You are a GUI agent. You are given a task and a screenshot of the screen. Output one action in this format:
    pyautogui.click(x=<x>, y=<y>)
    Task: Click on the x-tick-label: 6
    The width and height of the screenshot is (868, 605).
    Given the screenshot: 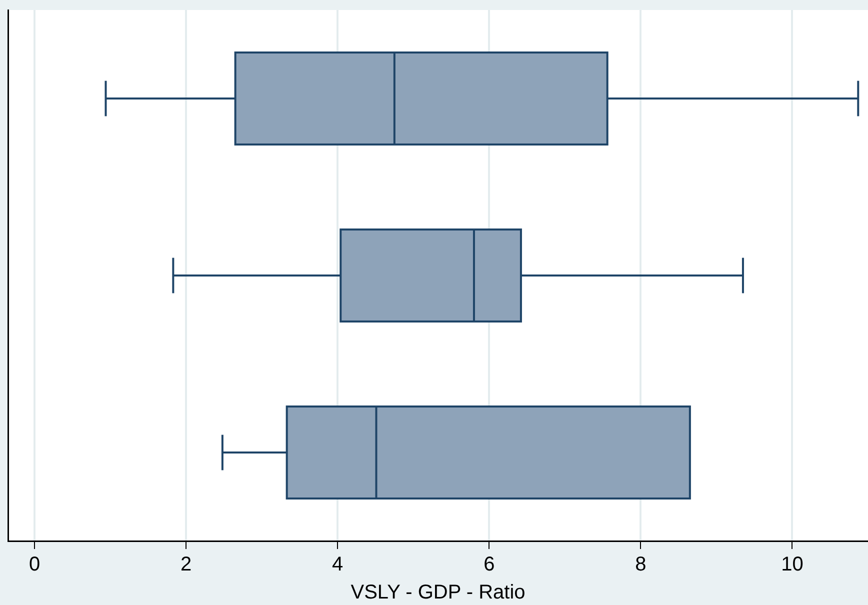 What is the action you would take?
    pyautogui.click(x=489, y=565)
    